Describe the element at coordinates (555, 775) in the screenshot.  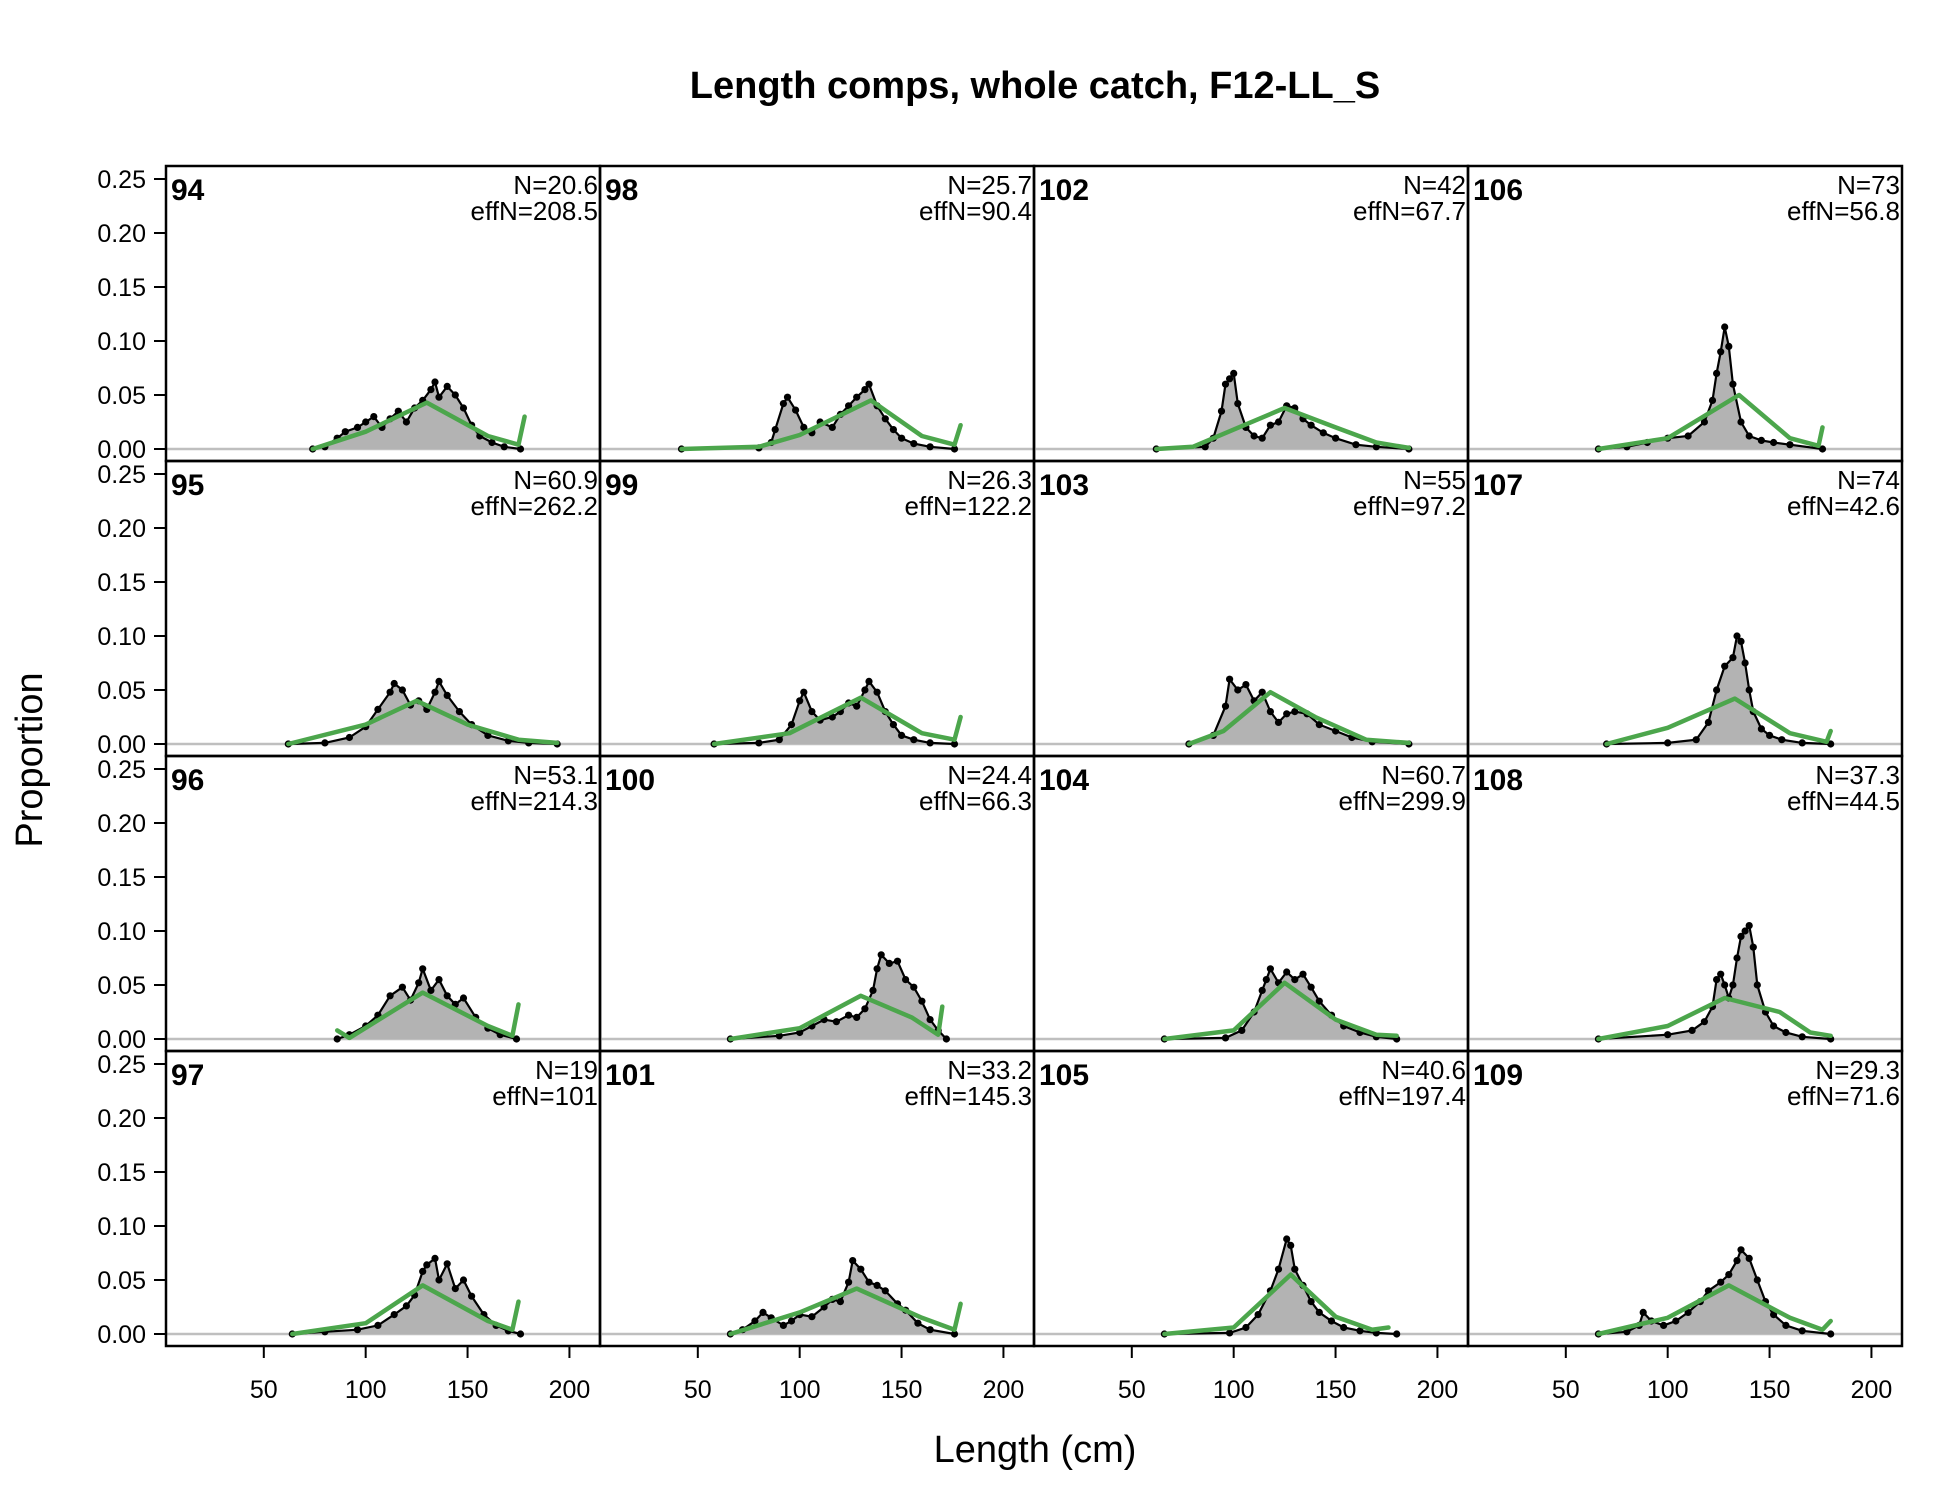
I see `panel-n-label: N=53.1` at that location.